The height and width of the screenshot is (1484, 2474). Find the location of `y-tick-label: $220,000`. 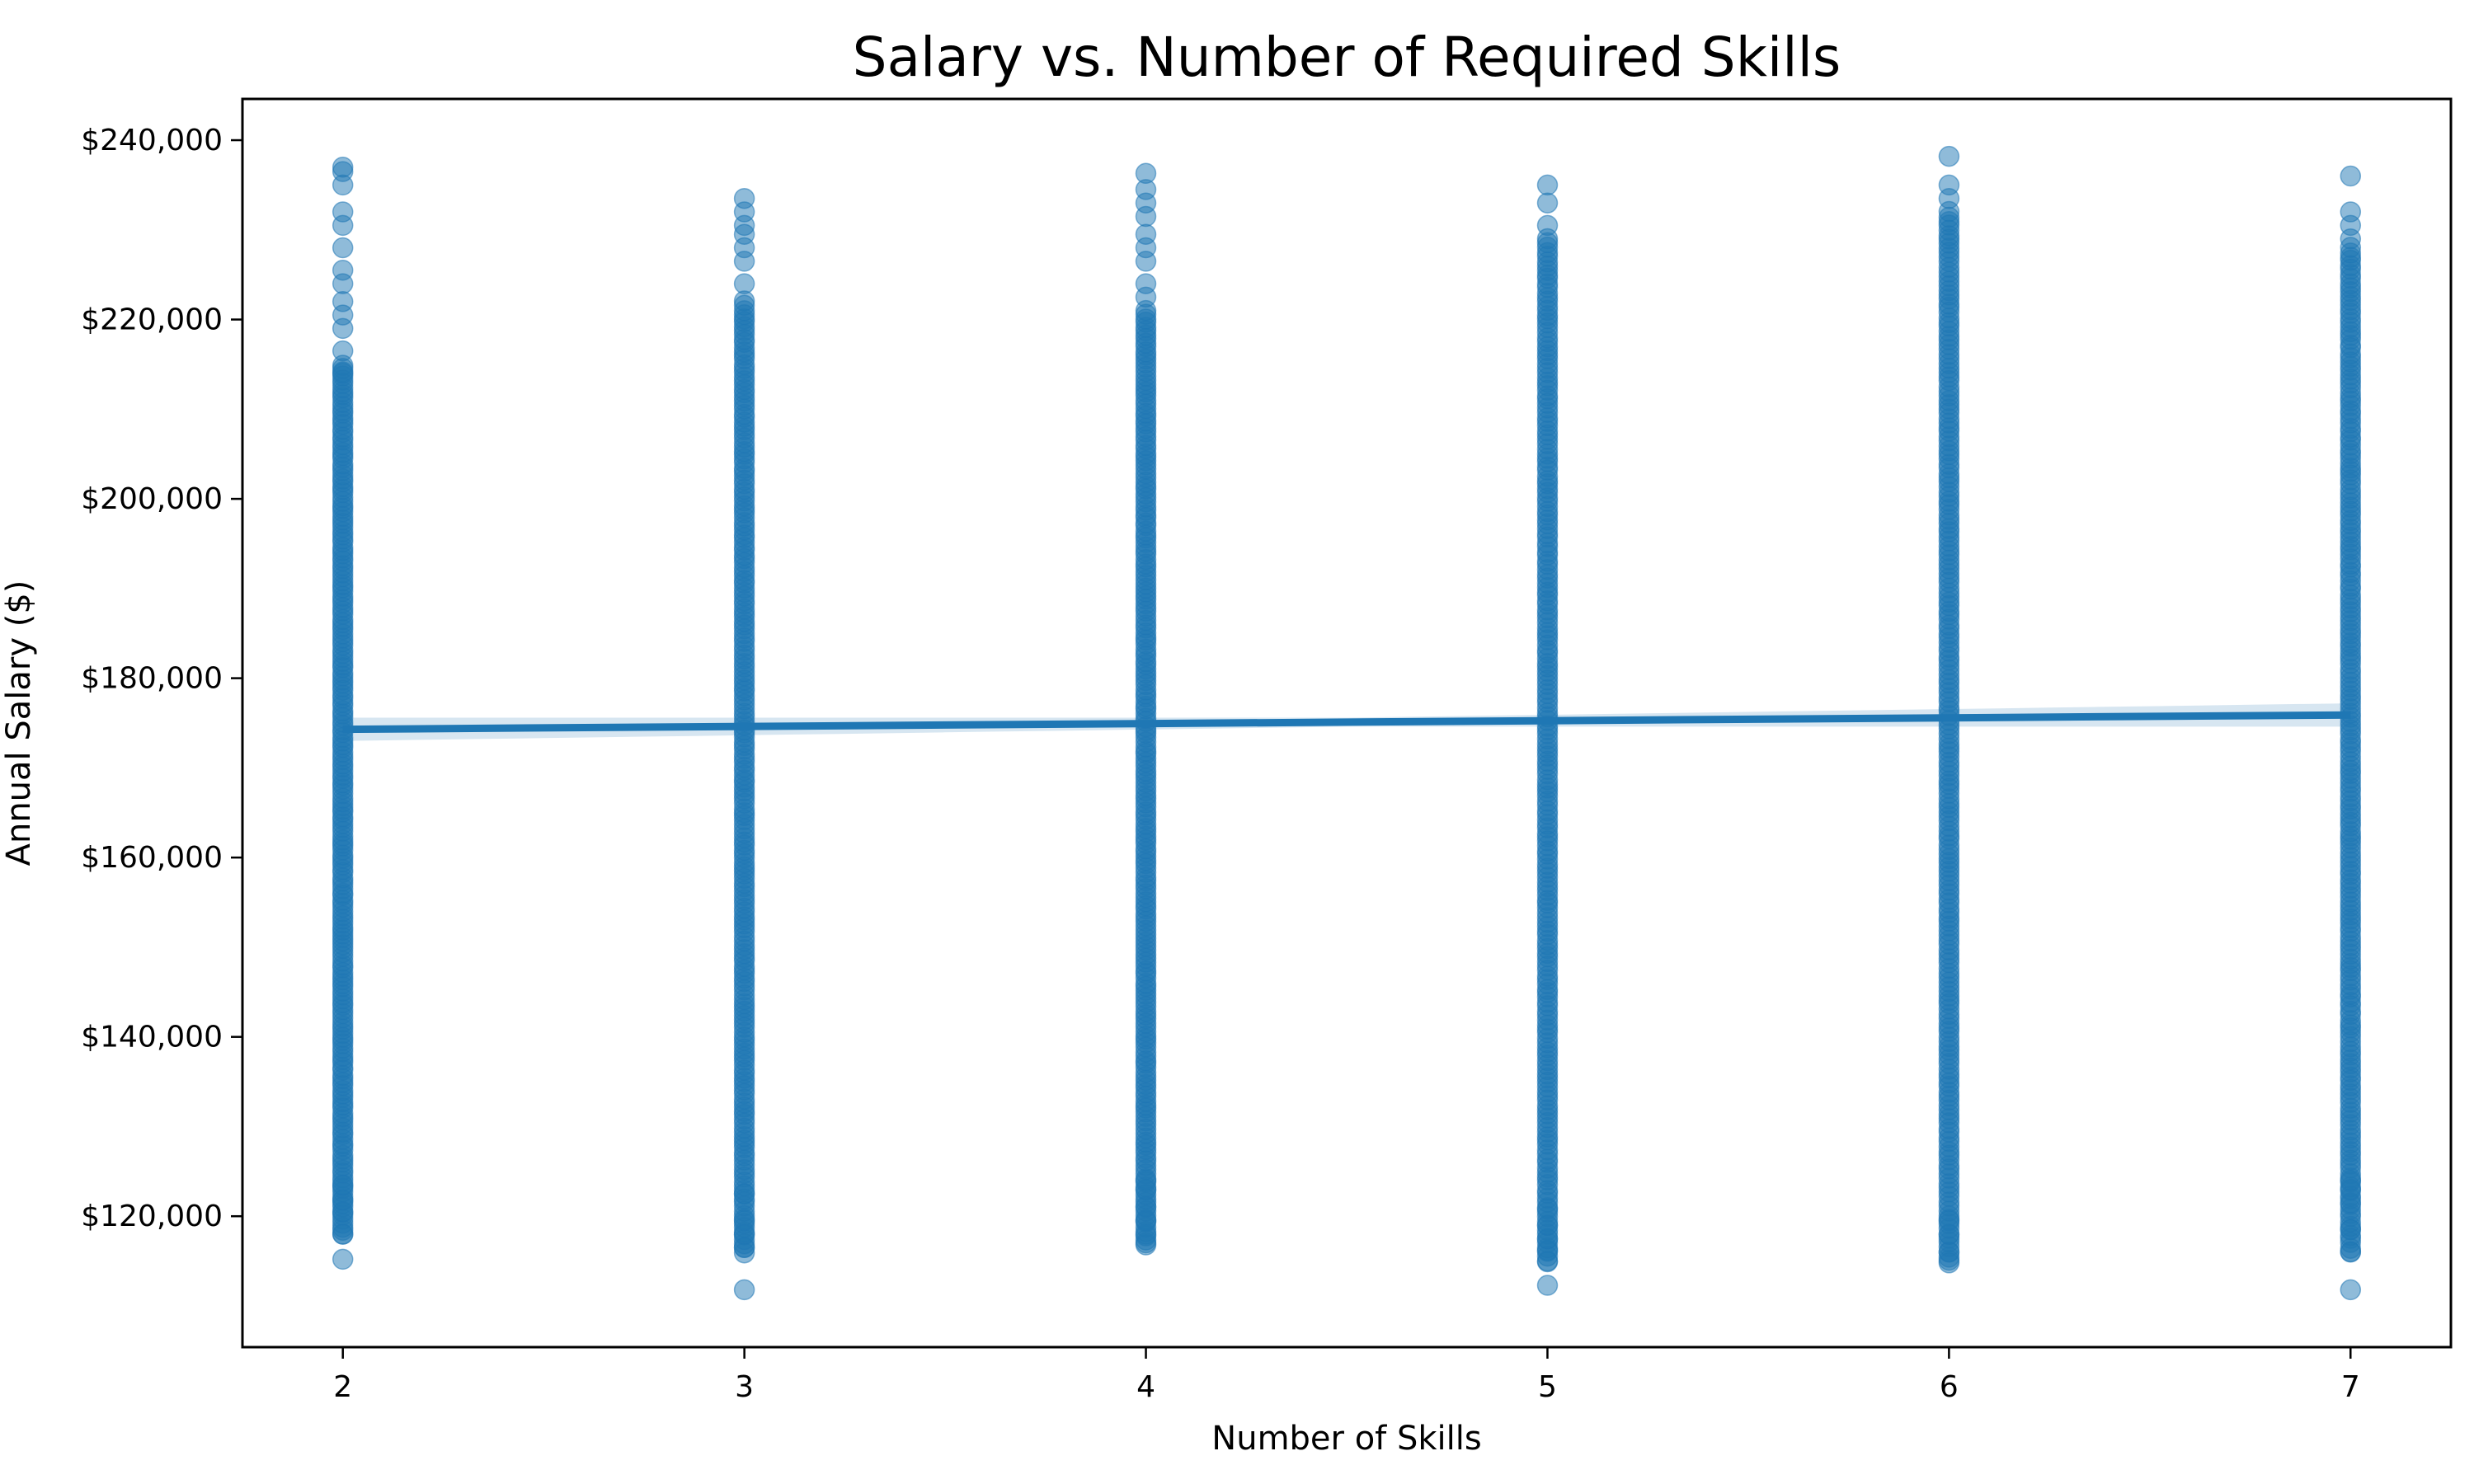

y-tick-label: $220,000 is located at coordinates (152, 320).